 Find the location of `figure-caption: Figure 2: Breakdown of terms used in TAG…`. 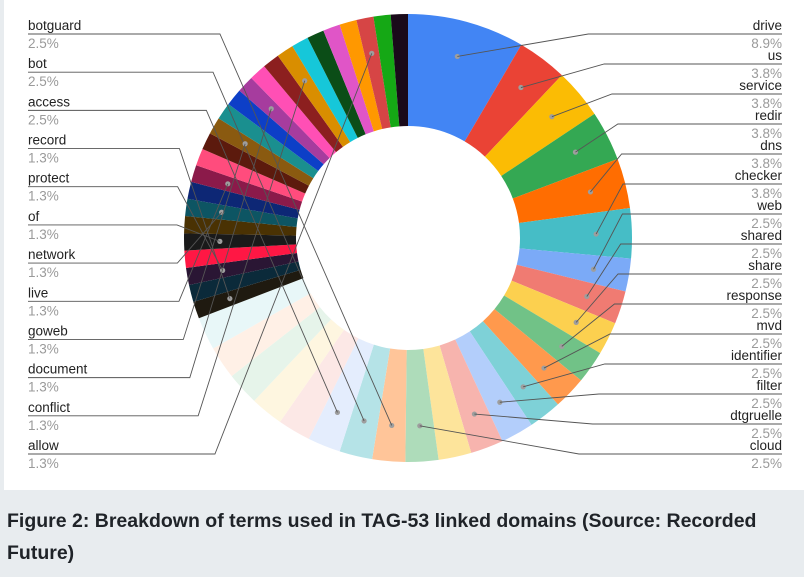

figure-caption: Figure 2: Breakdown of terms used in TAG… is located at coordinates (382, 537).